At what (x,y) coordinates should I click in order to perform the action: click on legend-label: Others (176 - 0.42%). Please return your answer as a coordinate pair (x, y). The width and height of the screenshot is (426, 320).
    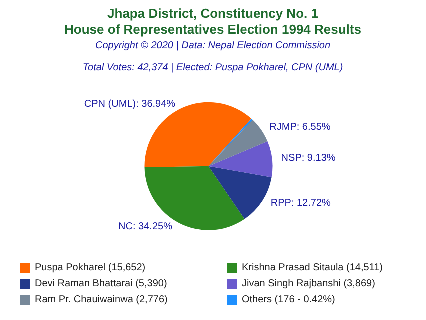
    Looking at the image, I should click on (289, 300).